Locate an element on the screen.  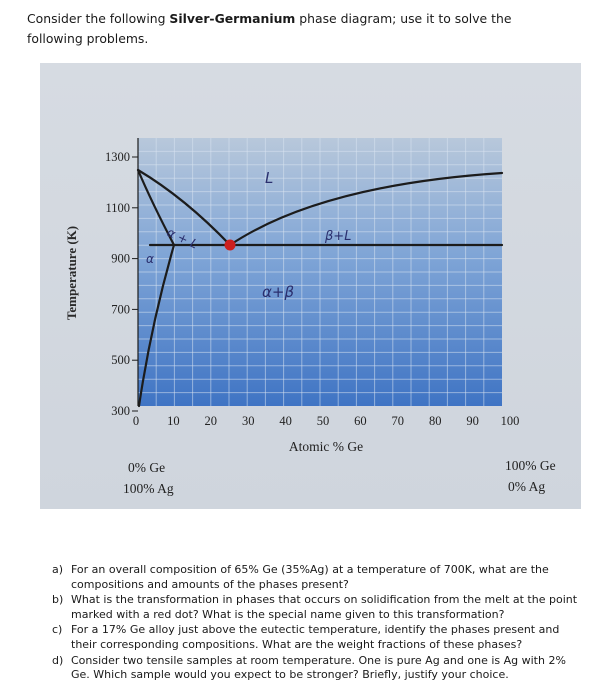
y-tick-label: 1300 is located at coordinates (117, 157).